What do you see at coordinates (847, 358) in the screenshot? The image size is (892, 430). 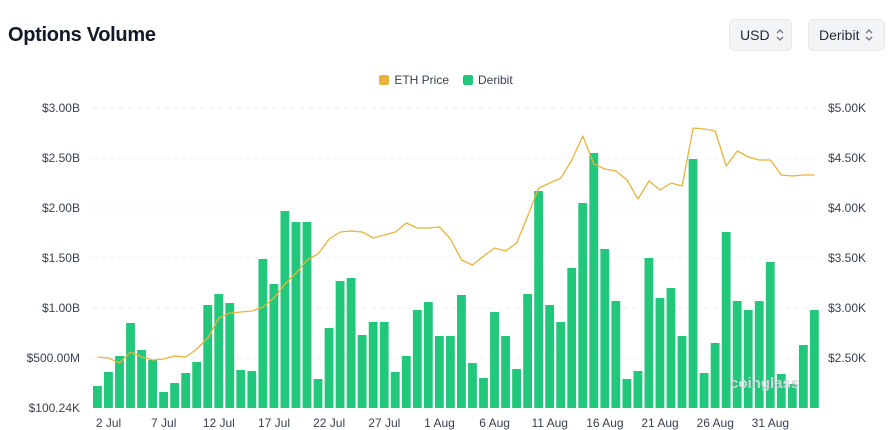 I see `y-right-tick-label: $2.50K` at bounding box center [847, 358].